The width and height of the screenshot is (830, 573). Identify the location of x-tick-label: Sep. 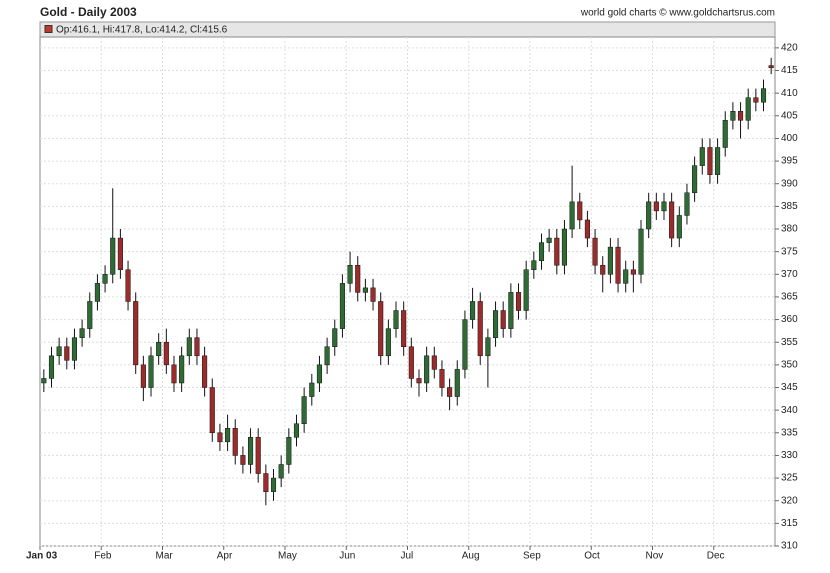
(532, 556).